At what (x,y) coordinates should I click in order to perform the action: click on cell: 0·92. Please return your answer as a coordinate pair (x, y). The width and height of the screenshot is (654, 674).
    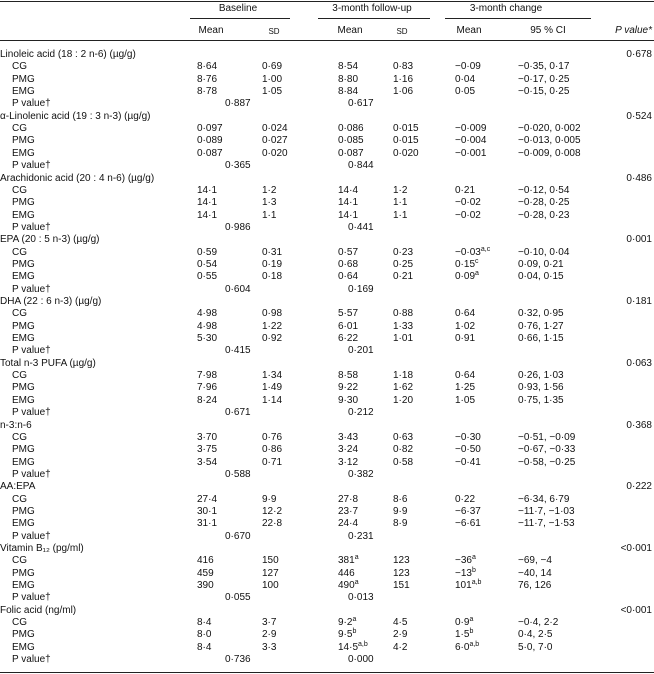
    Looking at the image, I should click on (272, 339).